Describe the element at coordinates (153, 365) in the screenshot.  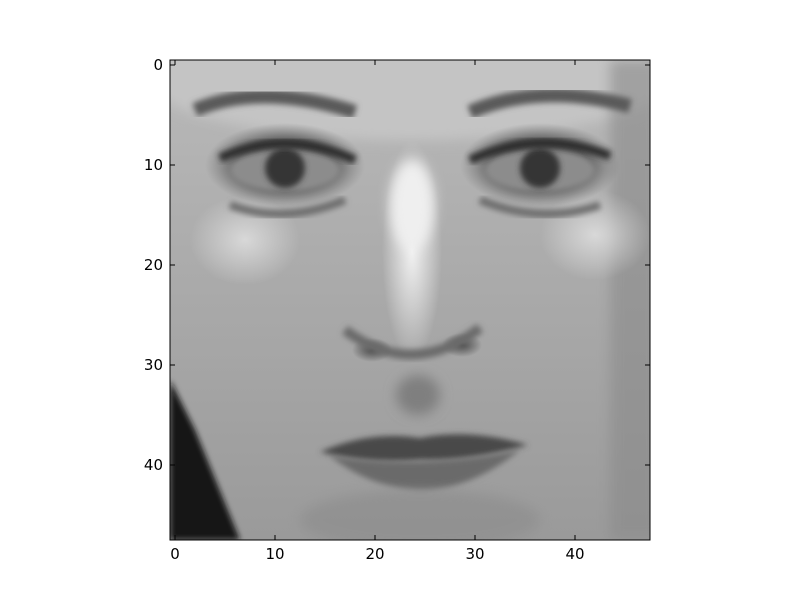
I see `y-tick-label: 30` at that location.